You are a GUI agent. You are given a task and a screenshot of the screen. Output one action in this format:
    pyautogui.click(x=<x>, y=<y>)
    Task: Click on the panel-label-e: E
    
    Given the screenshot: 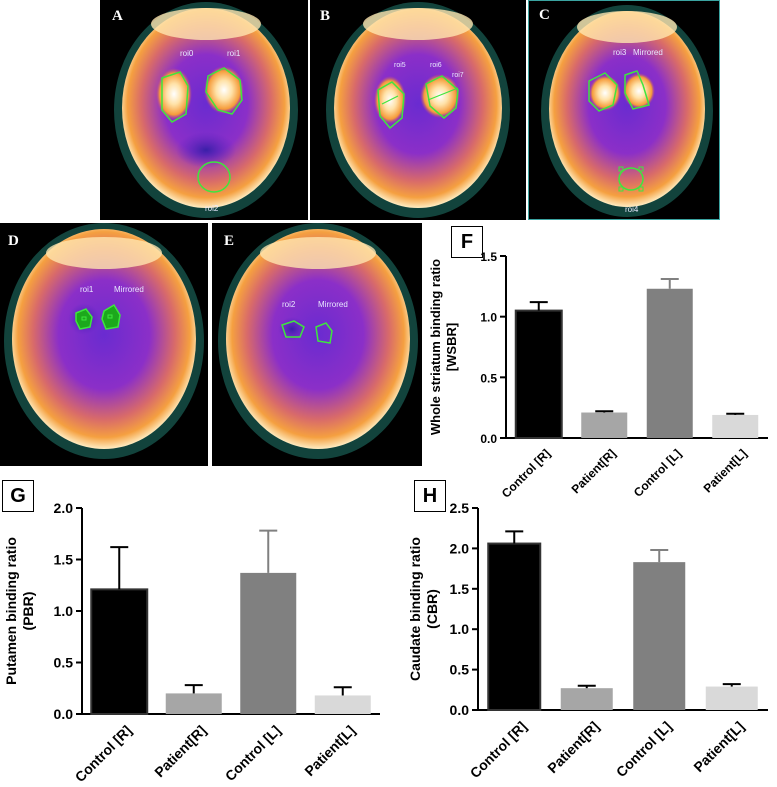 What is the action you would take?
    pyautogui.click(x=229, y=241)
    